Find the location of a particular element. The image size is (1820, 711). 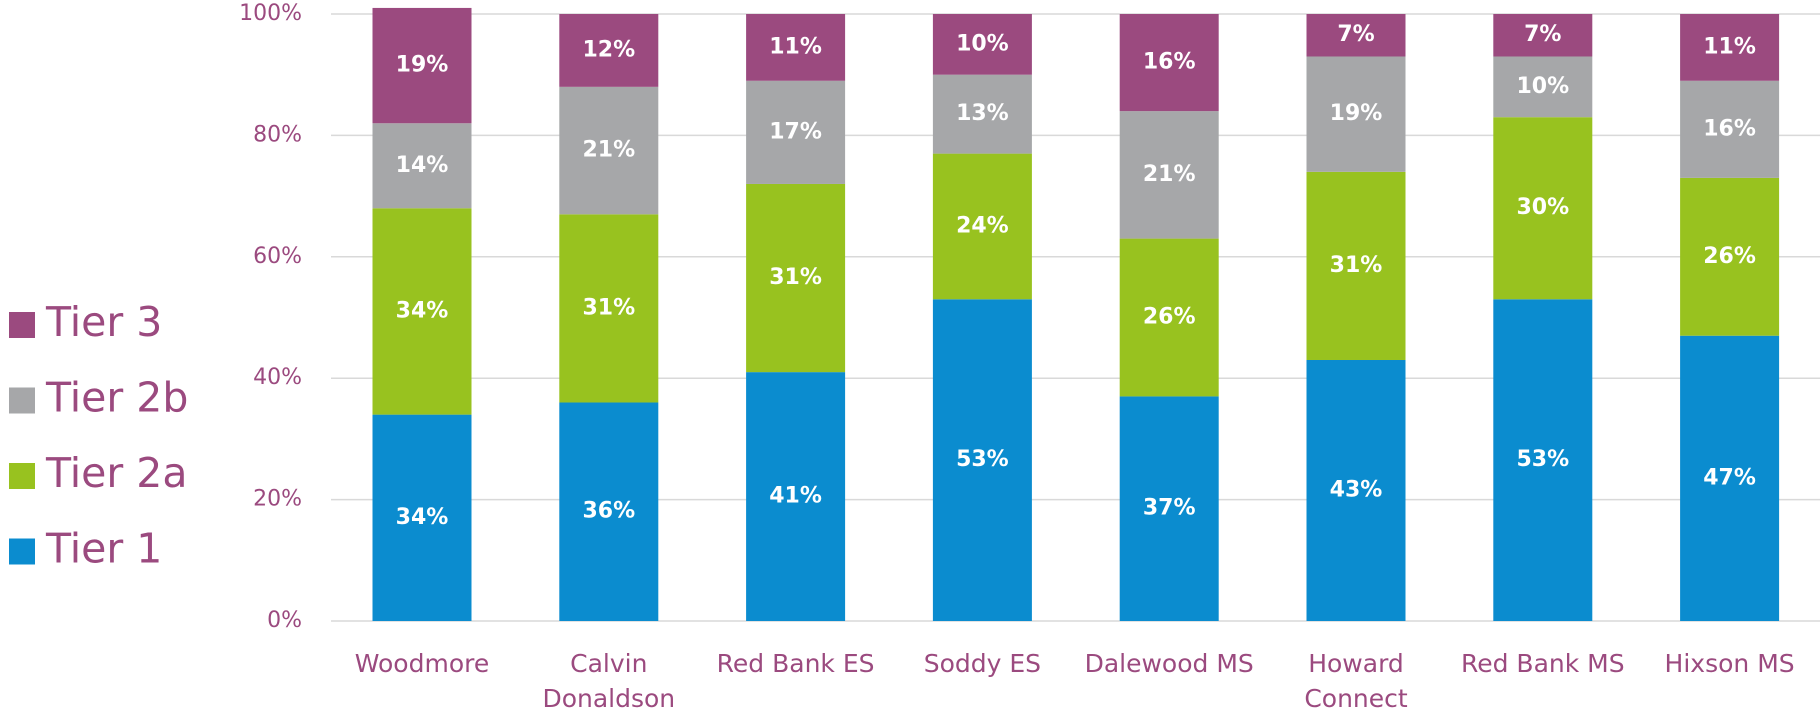

x-tick-label: Calvin Donaldson is located at coordinates (609, 680).